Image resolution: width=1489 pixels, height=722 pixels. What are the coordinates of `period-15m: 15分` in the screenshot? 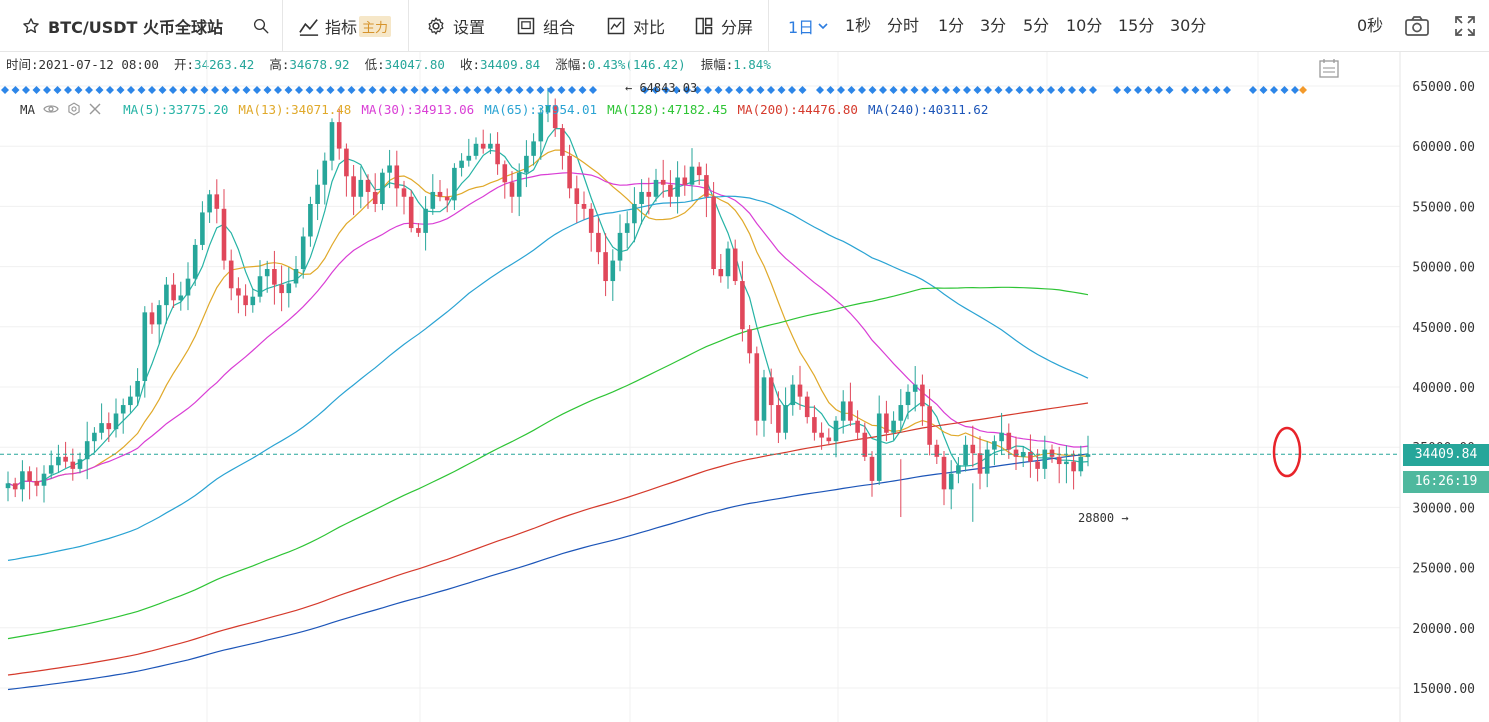 It's located at (1136, 25).